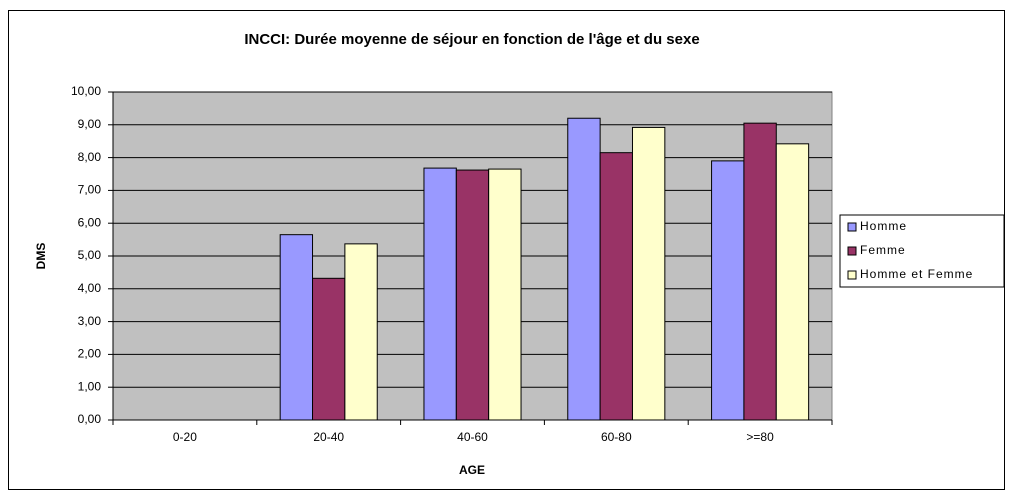 This screenshot has height=496, width=1013. I want to click on y-tick-label: 5,00, so click(90, 255).